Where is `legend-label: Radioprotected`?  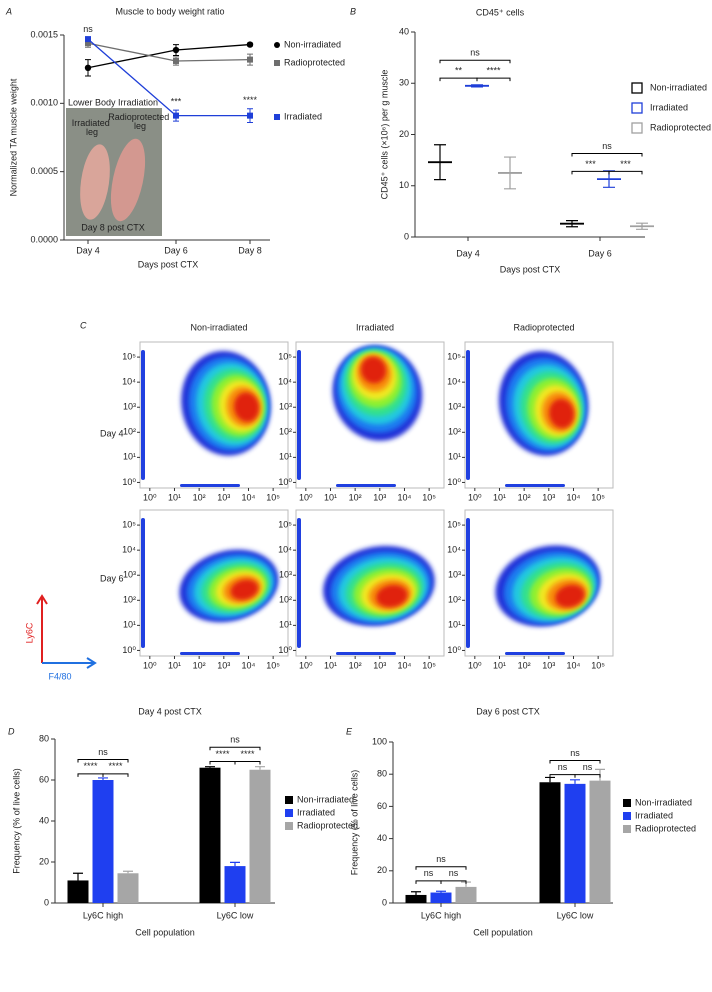 legend-label: Radioprotected is located at coordinates (327, 825).